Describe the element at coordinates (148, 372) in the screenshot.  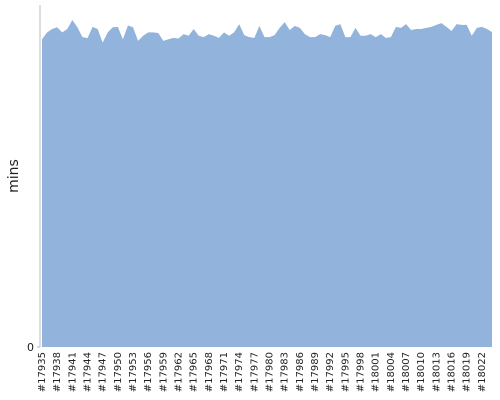
I see `x-tick-label: #17956` at that location.